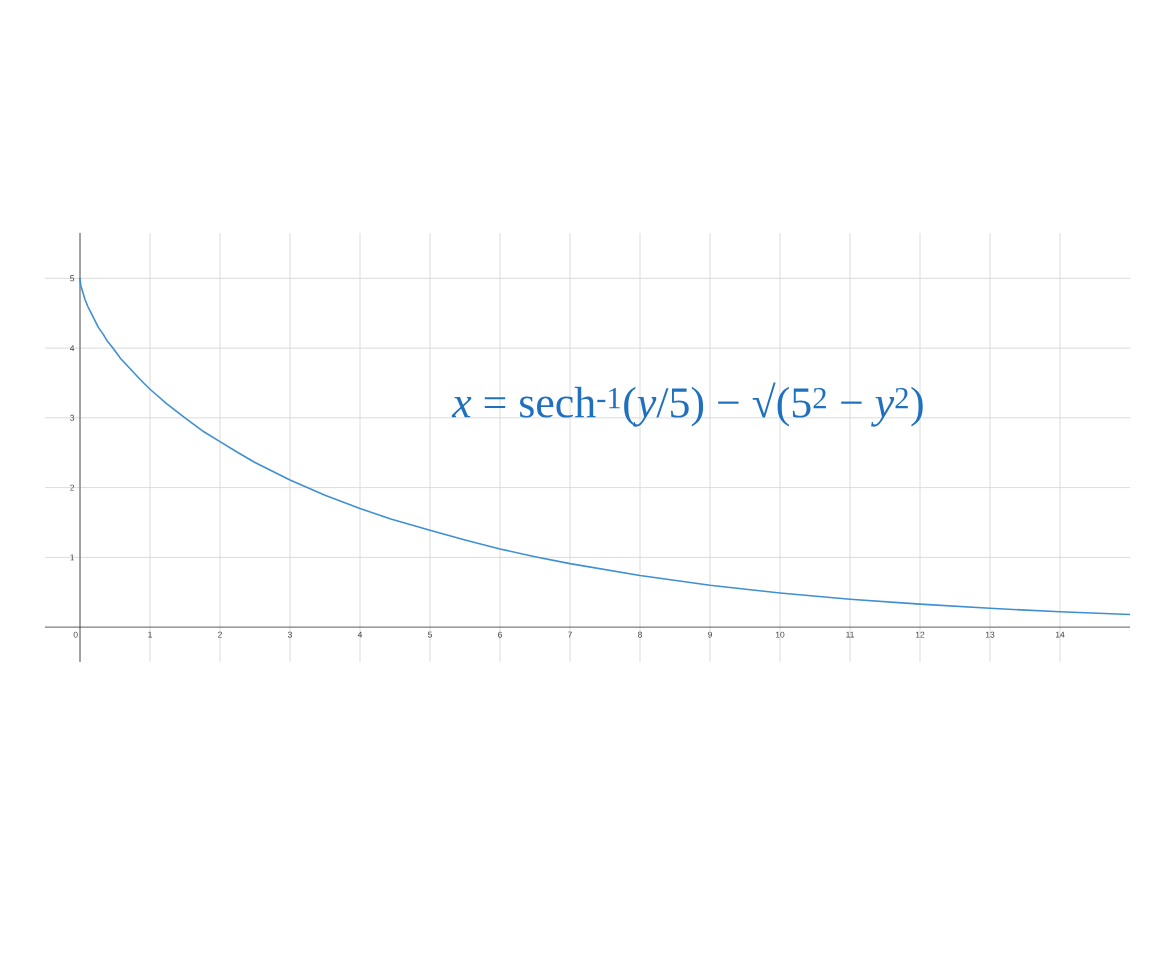 The image size is (1175, 961). What do you see at coordinates (710, 634) in the screenshot?
I see `x-tick-label: 9` at bounding box center [710, 634].